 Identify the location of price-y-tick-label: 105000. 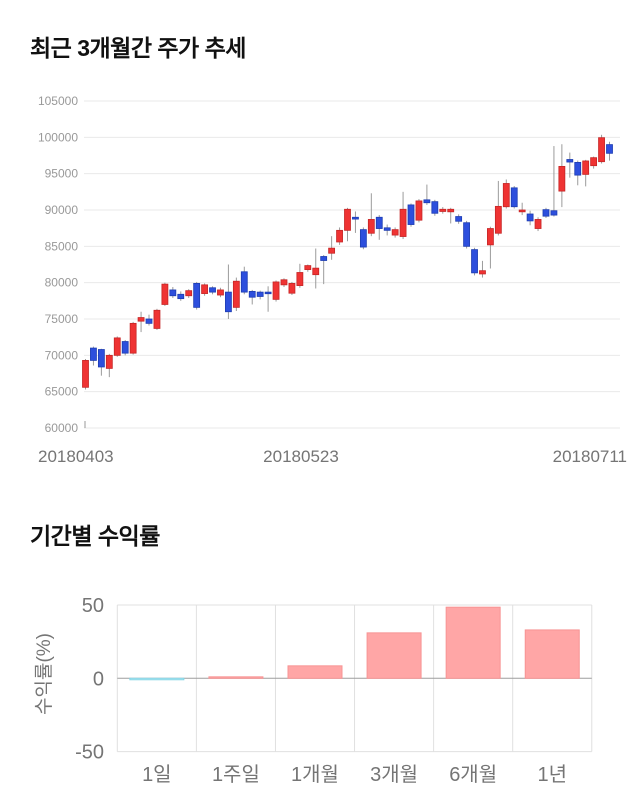
(58, 101).